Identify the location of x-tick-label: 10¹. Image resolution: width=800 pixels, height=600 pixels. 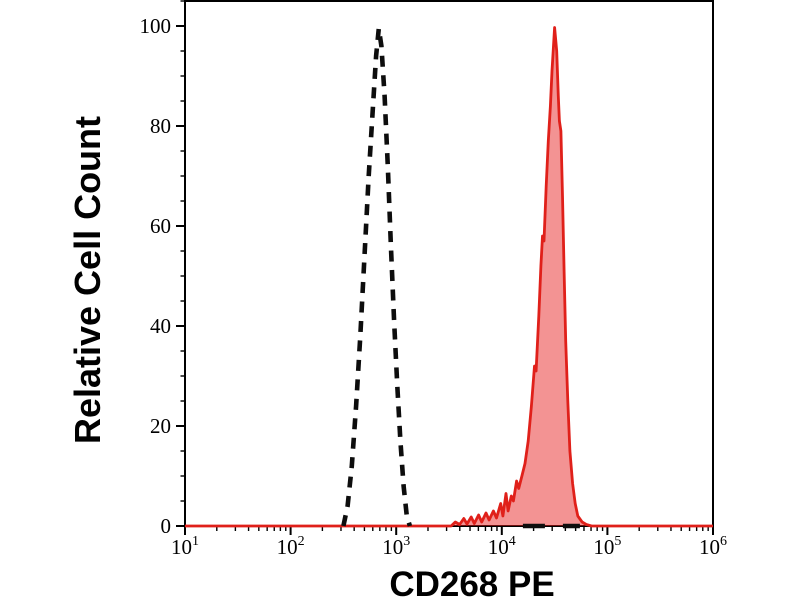
(185, 546).